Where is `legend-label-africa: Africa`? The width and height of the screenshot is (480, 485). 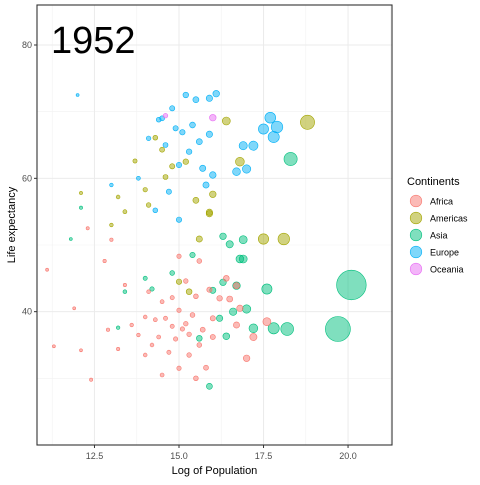 legend-label-africa: Africa is located at coordinates (441, 202).